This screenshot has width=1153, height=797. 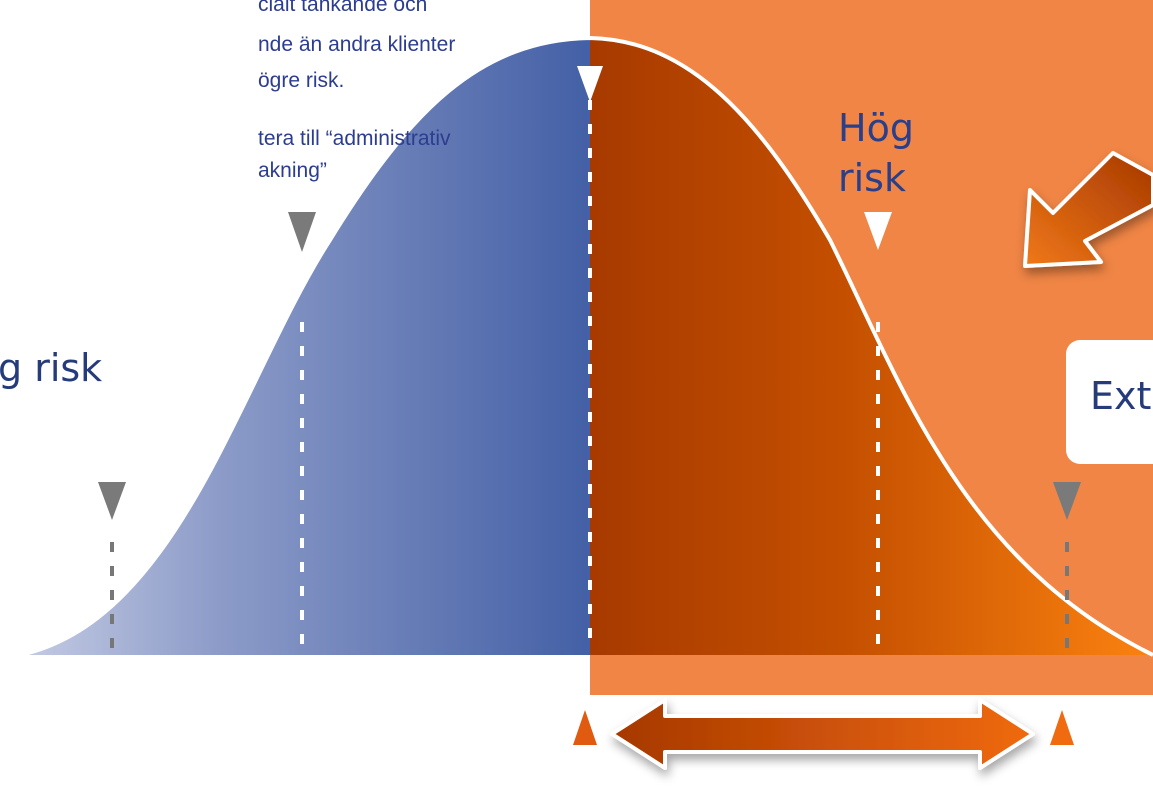 What do you see at coordinates (872, 178) in the screenshot?
I see `high-risk-label-line2: risk` at bounding box center [872, 178].